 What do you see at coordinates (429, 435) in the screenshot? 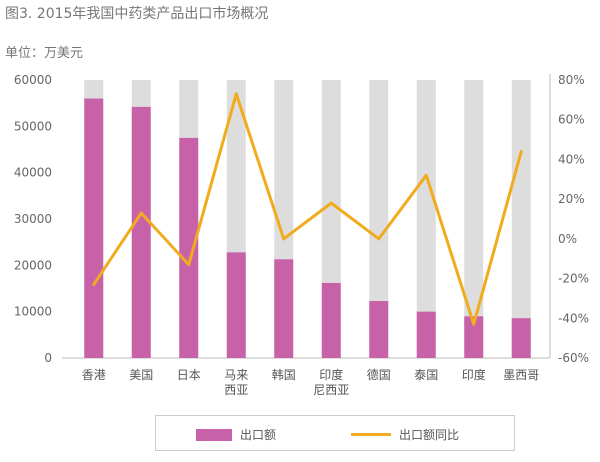
I see `legend-label-line: 出口额同比` at bounding box center [429, 435].